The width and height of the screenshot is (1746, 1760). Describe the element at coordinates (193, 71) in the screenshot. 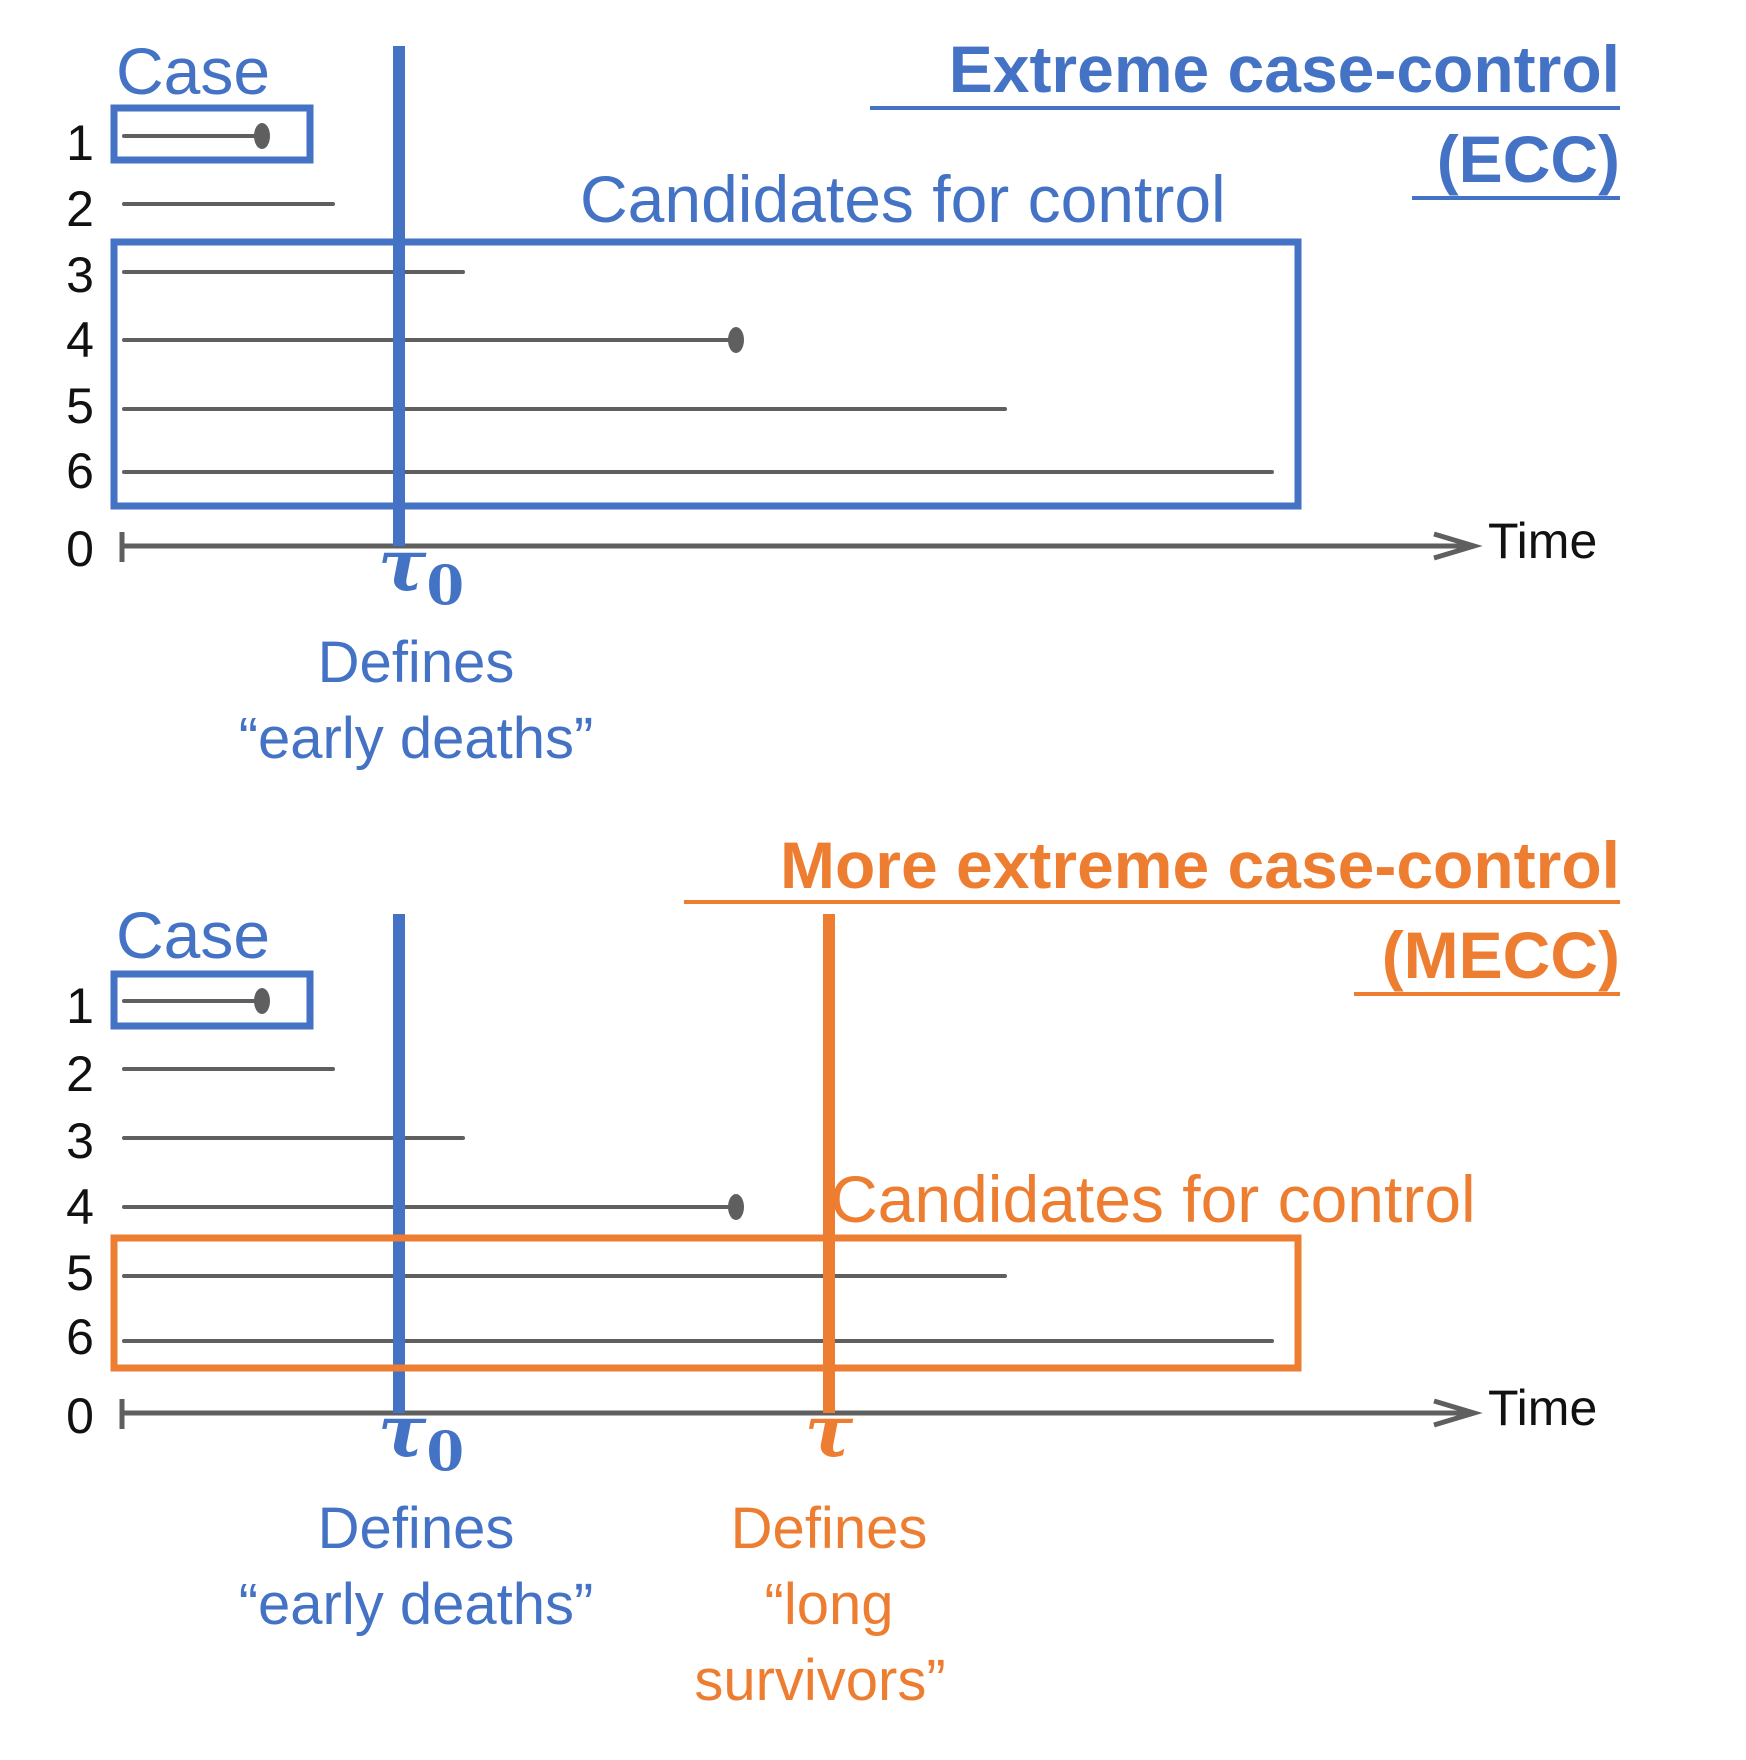

I see `ecc-case-label: Case` at that location.